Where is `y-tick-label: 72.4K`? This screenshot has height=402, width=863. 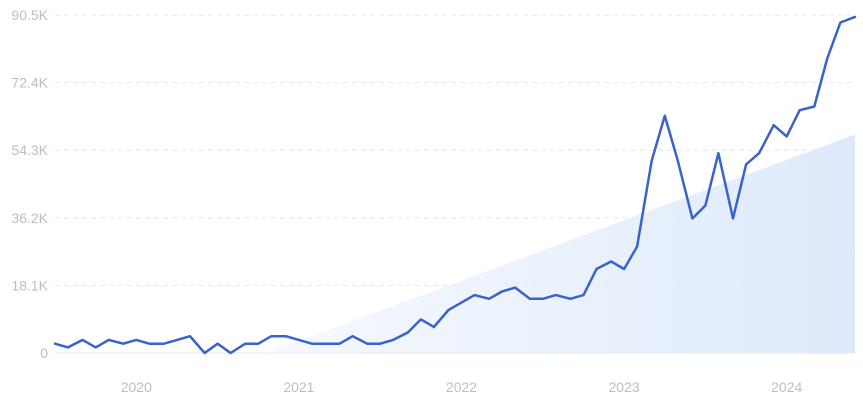
y-tick-label: 72.4K is located at coordinates (29, 83).